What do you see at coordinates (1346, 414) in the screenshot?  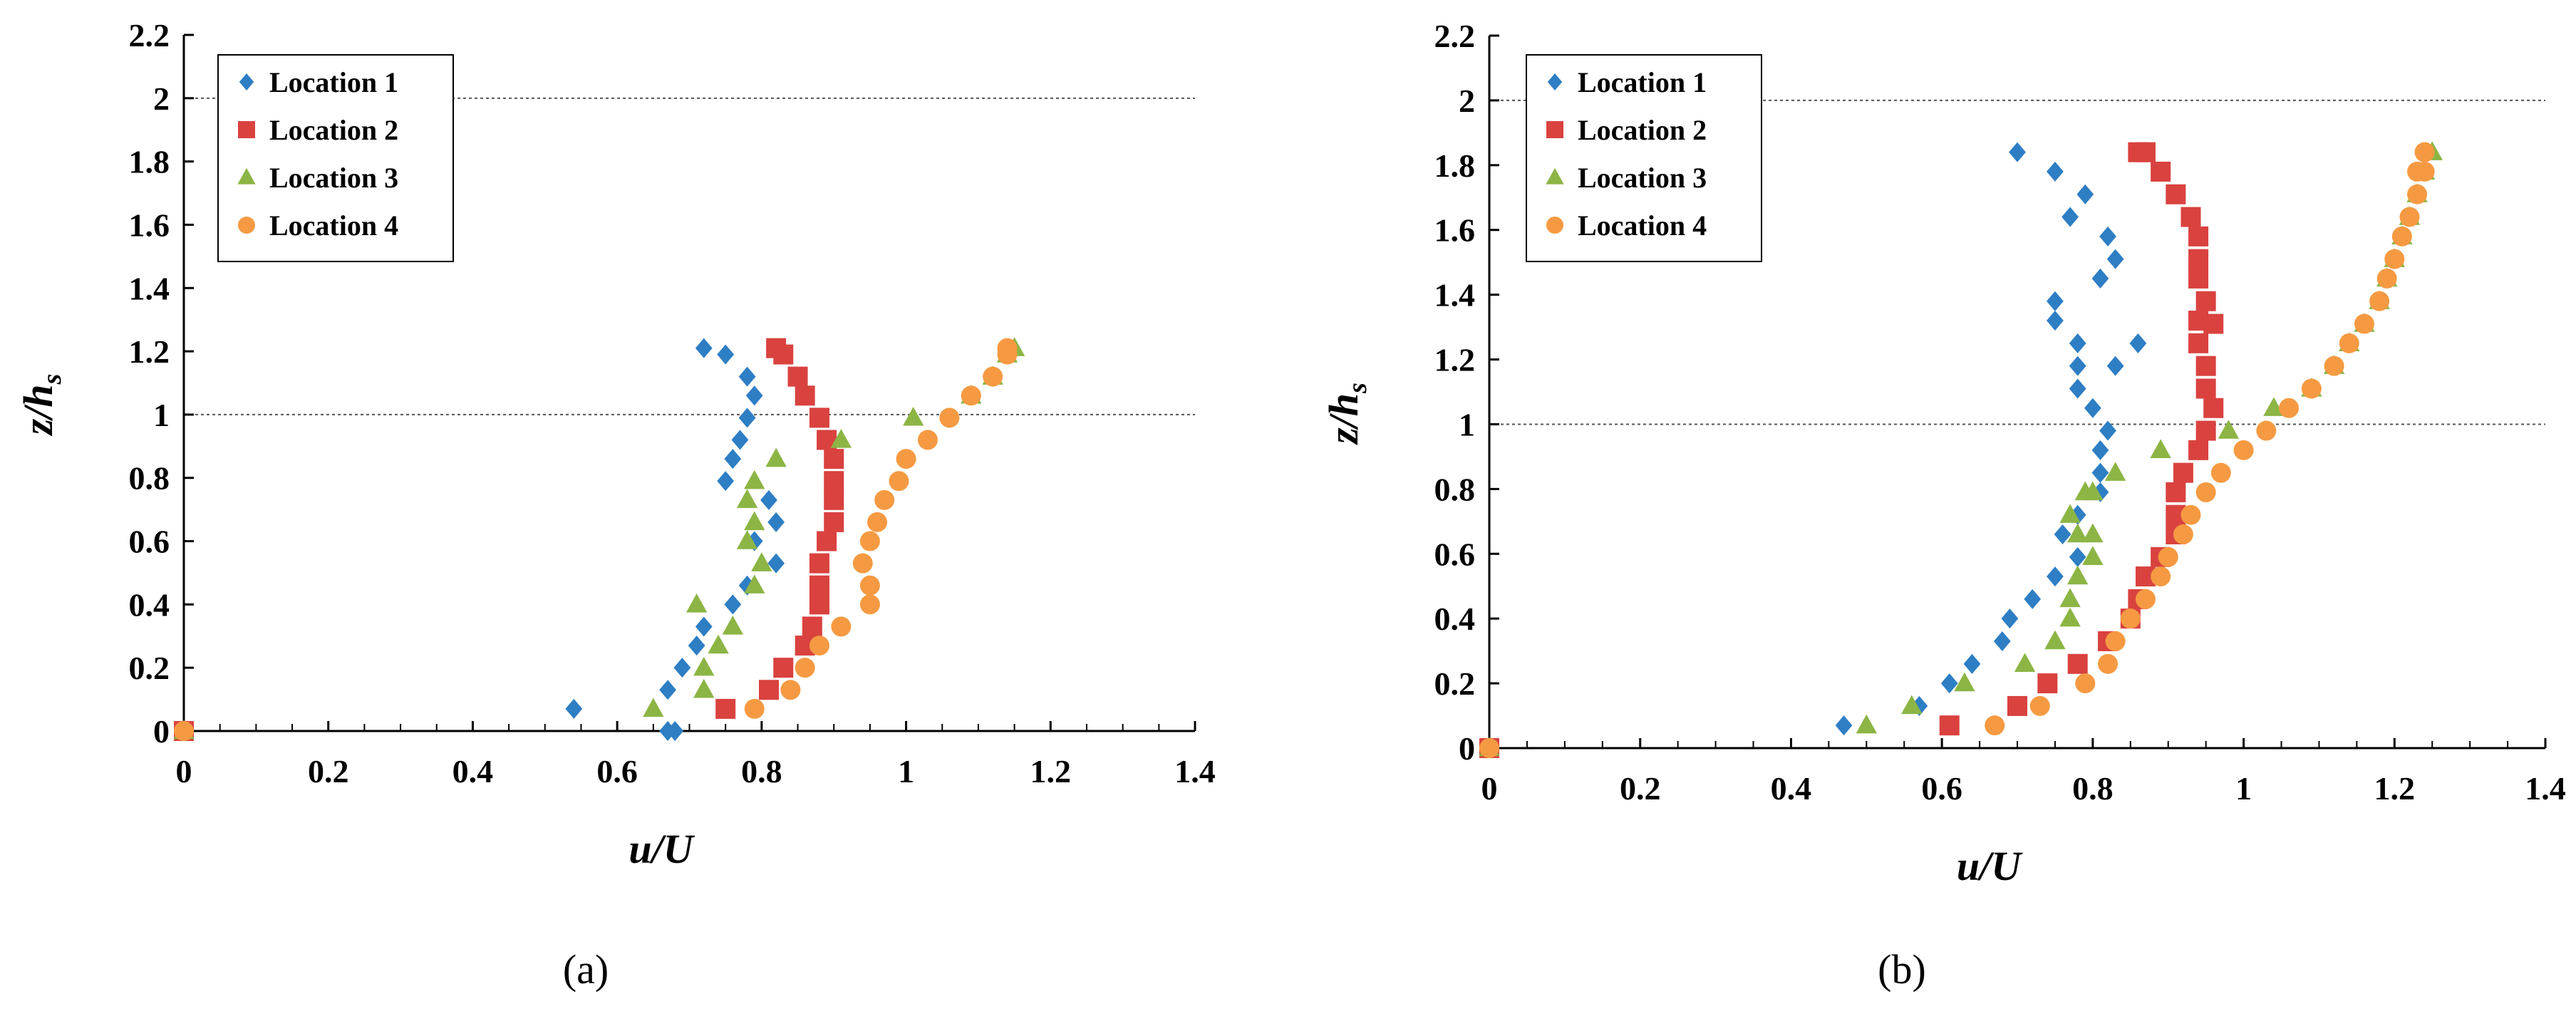 I see `y-axis-title: z/hs` at bounding box center [1346, 414].